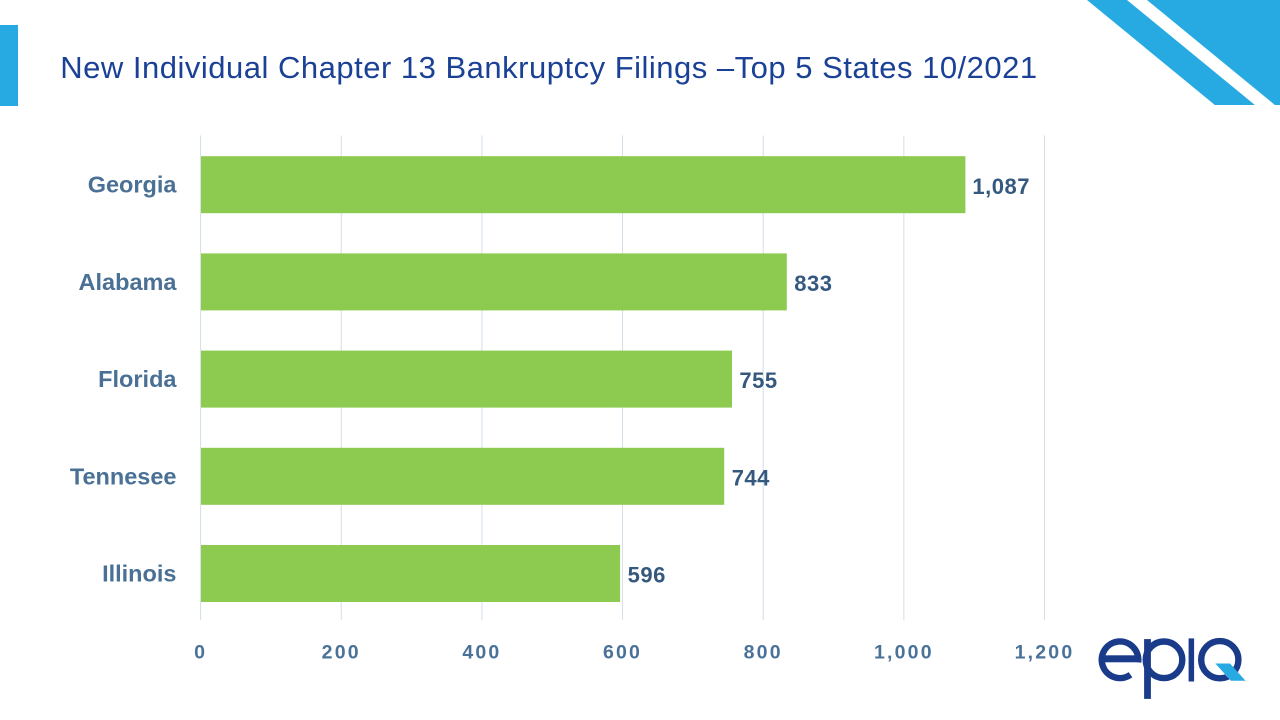 Image resolution: width=1280 pixels, height=720 pixels. I want to click on svg-text: 744, so click(751, 477).